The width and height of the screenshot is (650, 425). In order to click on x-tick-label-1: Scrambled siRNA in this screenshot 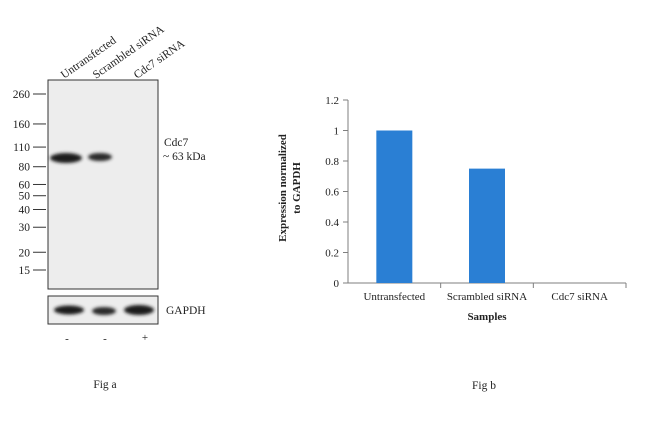, I will do `click(487, 297)`.